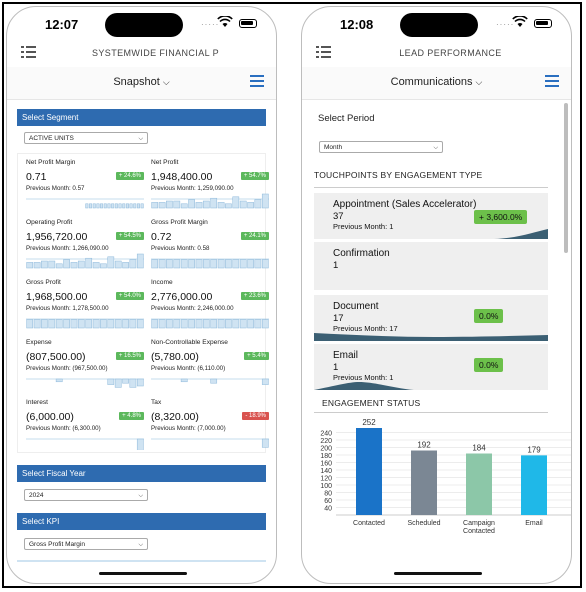 Image resolution: width=586 pixels, height=592 pixels. What do you see at coordinates (356, 306) in the screenshot?
I see `touchpoint-name: Document` at bounding box center [356, 306].